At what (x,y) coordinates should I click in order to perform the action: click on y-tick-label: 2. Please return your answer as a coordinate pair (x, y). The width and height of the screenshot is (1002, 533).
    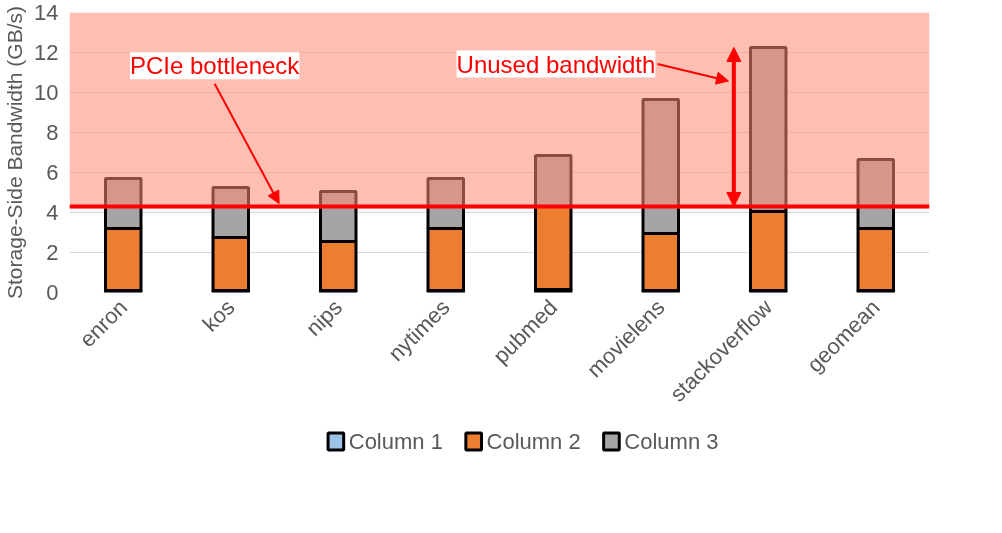
    Looking at the image, I should click on (52, 252).